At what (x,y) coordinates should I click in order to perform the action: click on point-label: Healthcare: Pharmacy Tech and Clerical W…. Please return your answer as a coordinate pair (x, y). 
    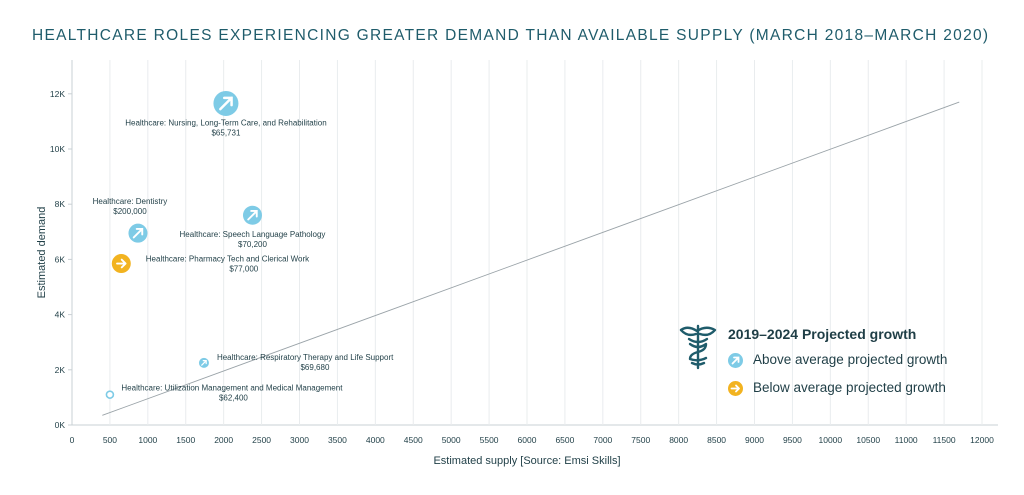
    Looking at the image, I should click on (228, 259).